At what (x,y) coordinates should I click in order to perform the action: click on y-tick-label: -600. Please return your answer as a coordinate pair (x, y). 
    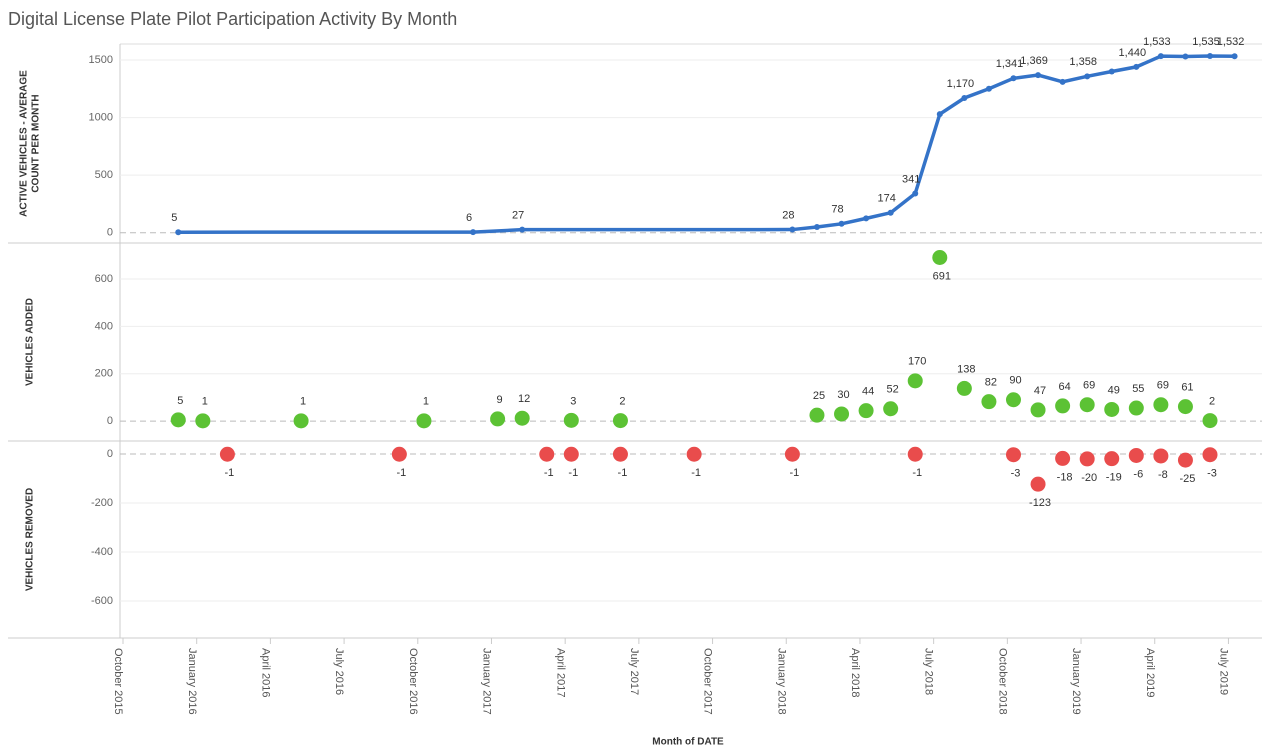
    Looking at the image, I should click on (102, 601).